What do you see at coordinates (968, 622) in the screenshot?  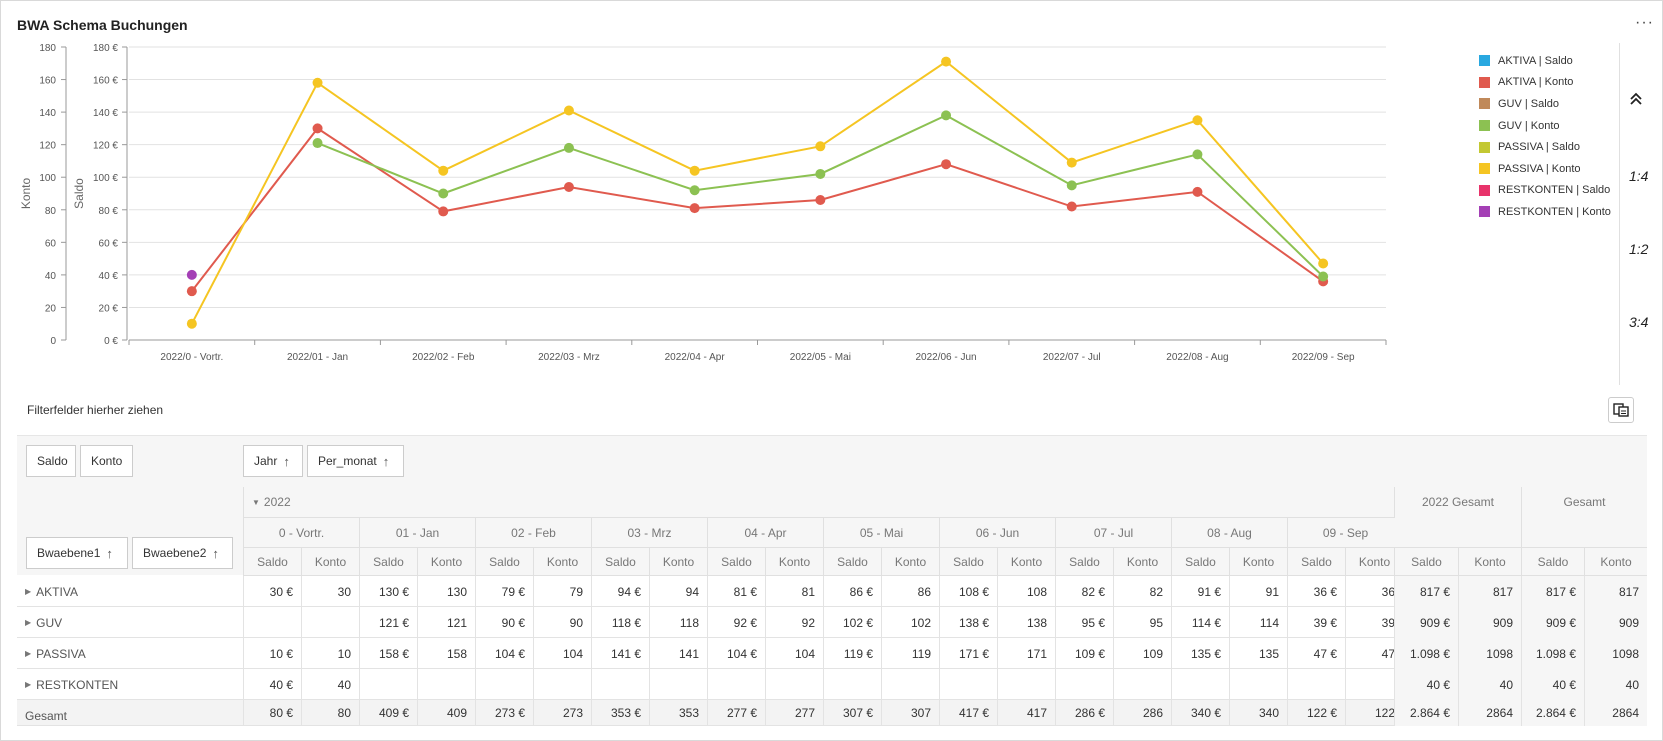 I see `table-cell: 138 €` at bounding box center [968, 622].